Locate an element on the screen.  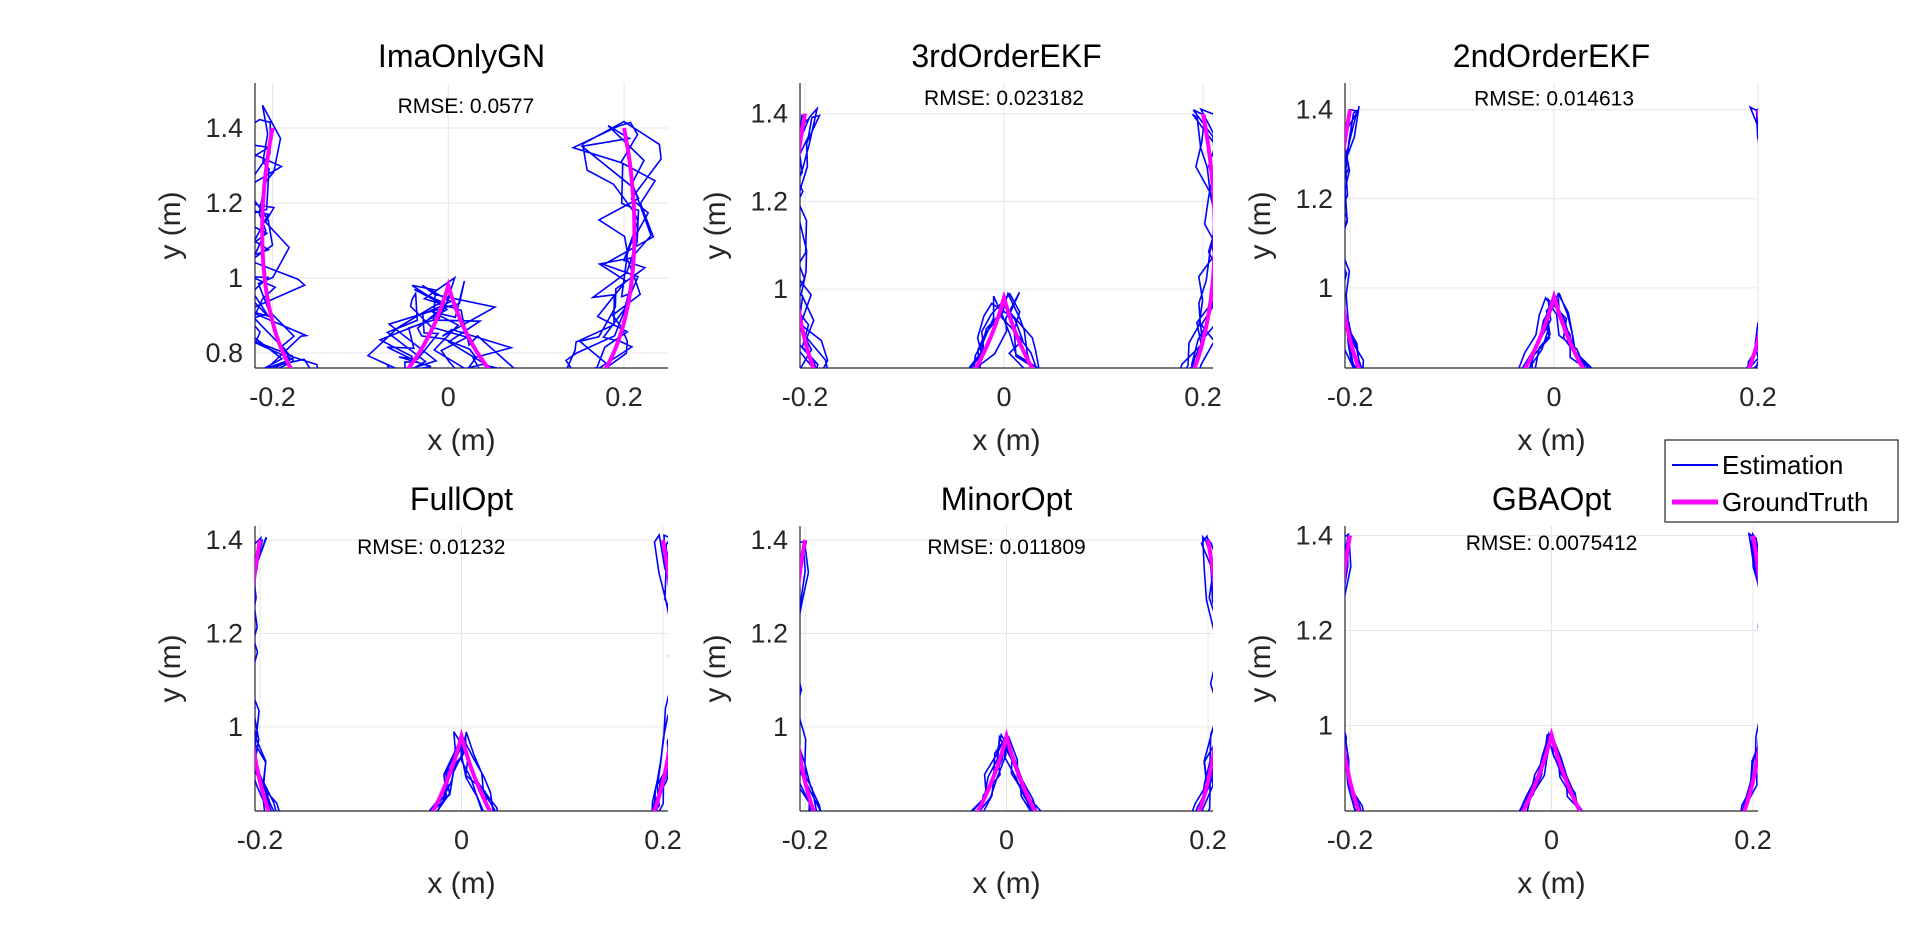
rmse-annotation: RMSE: 0.01232 is located at coordinates (431, 547).